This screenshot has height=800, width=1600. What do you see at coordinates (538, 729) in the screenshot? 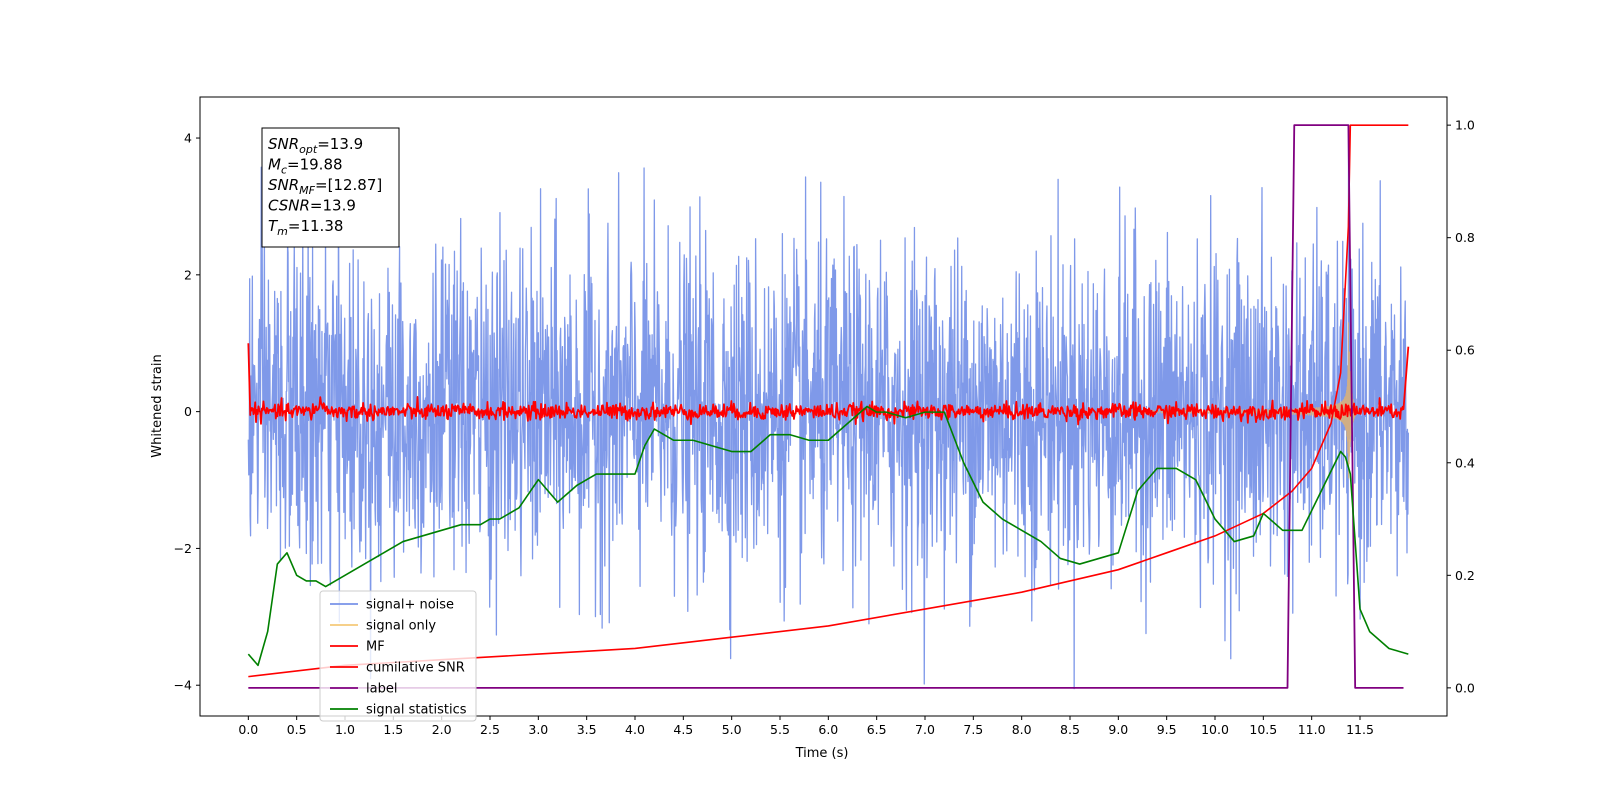
I see `x-tick-label: 3.0` at bounding box center [538, 729].